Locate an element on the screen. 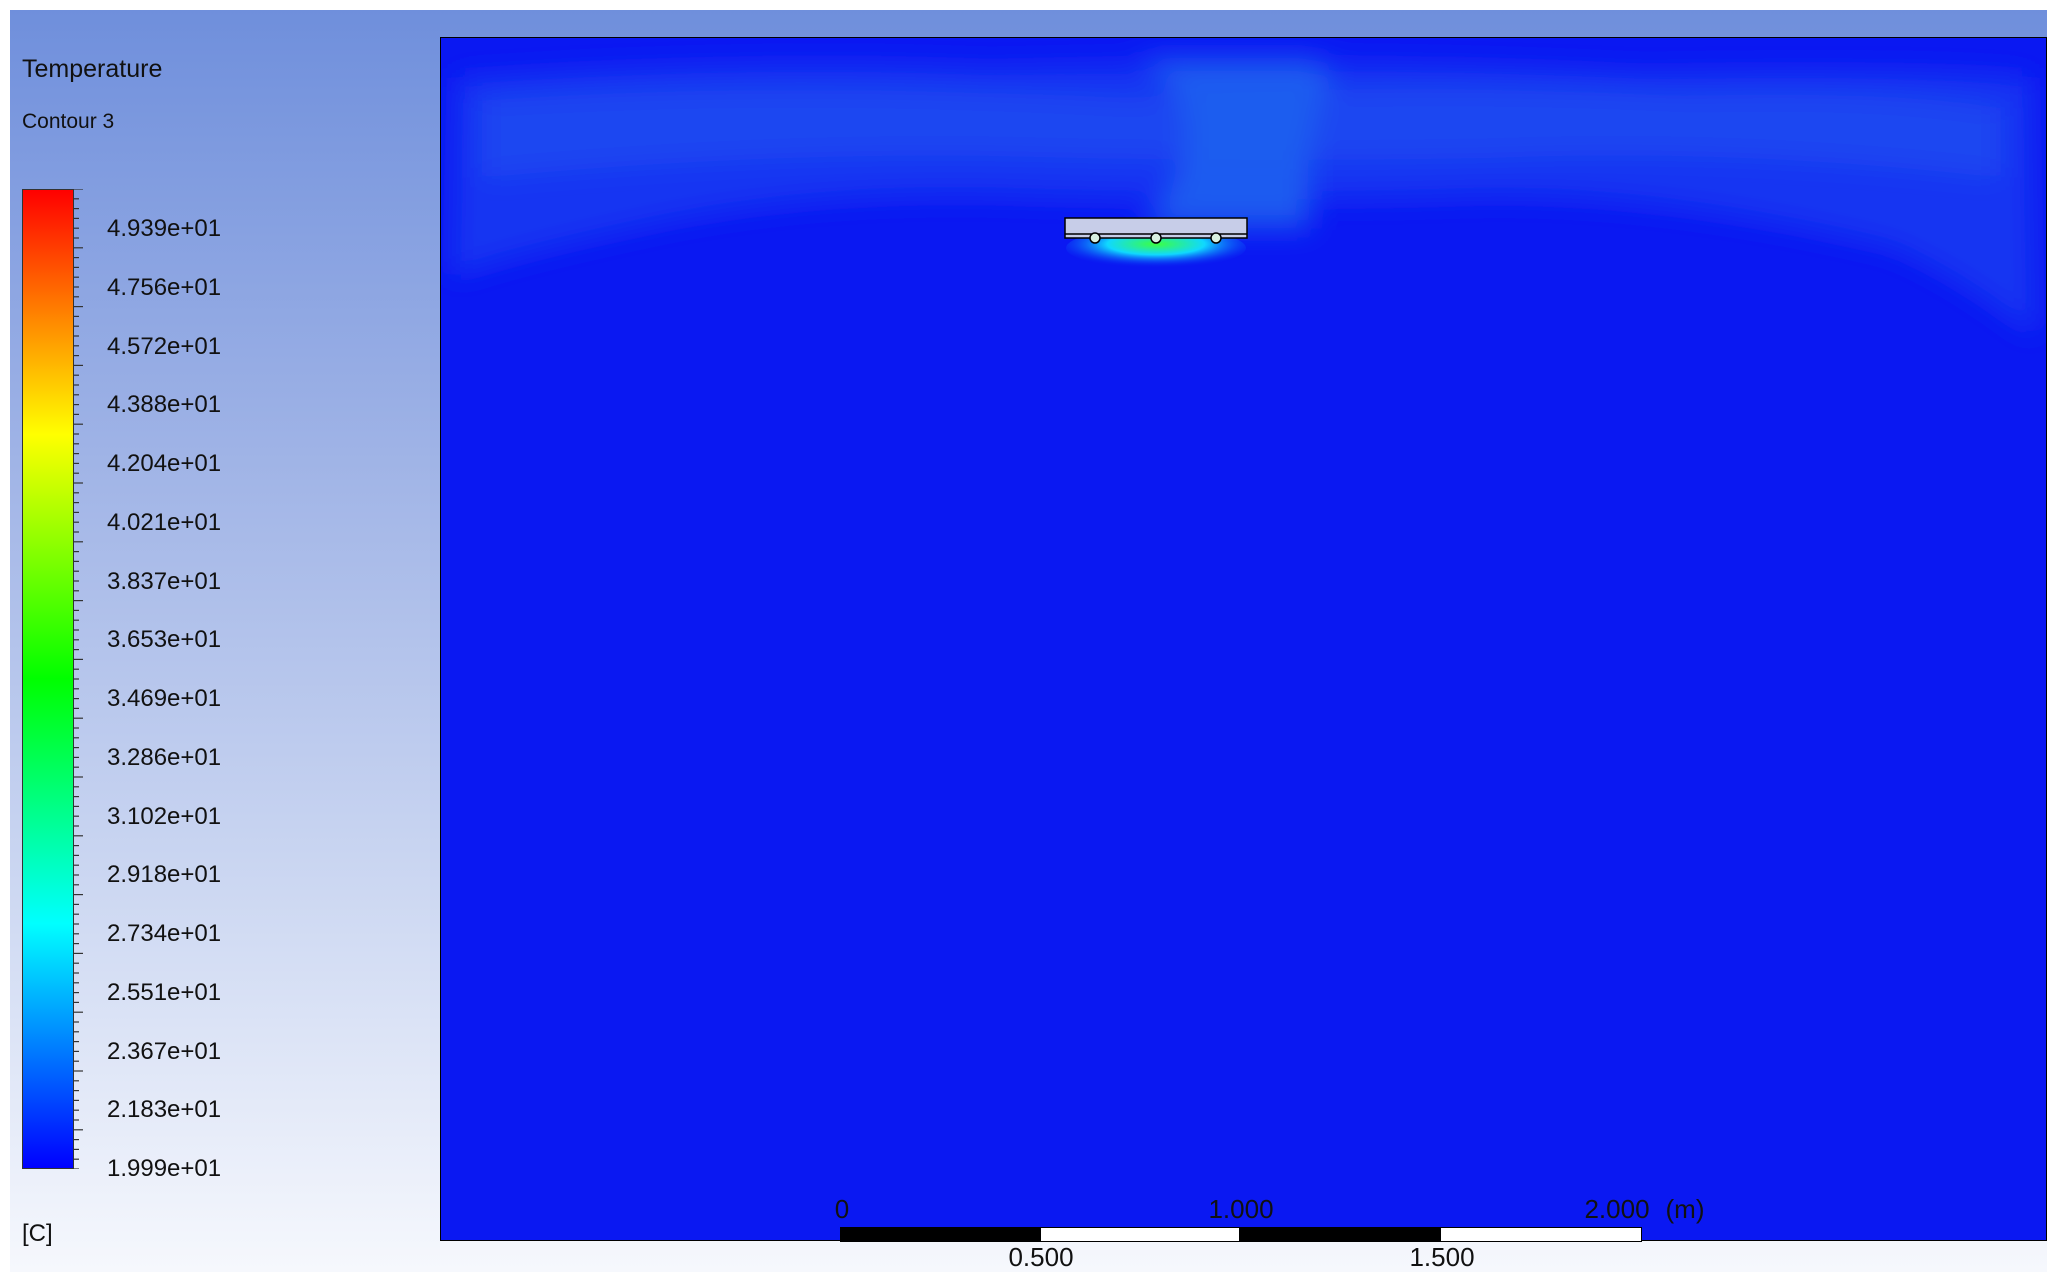 The width and height of the screenshot is (2047, 1272). colormap-tick-label: 3.469e+01 is located at coordinates (164, 698).